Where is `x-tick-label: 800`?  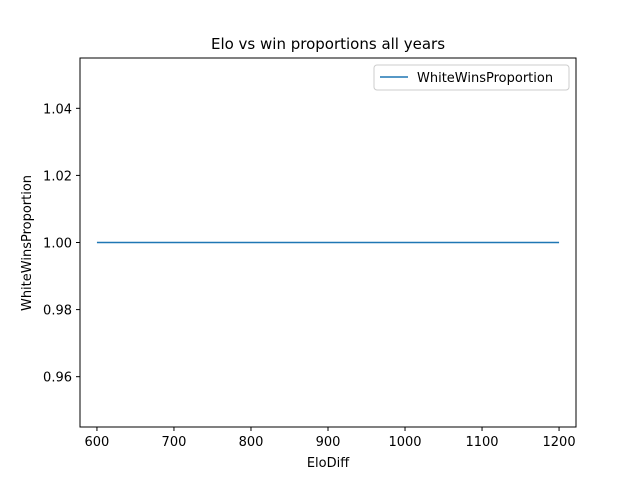
x-tick-label: 800 is located at coordinates (251, 442).